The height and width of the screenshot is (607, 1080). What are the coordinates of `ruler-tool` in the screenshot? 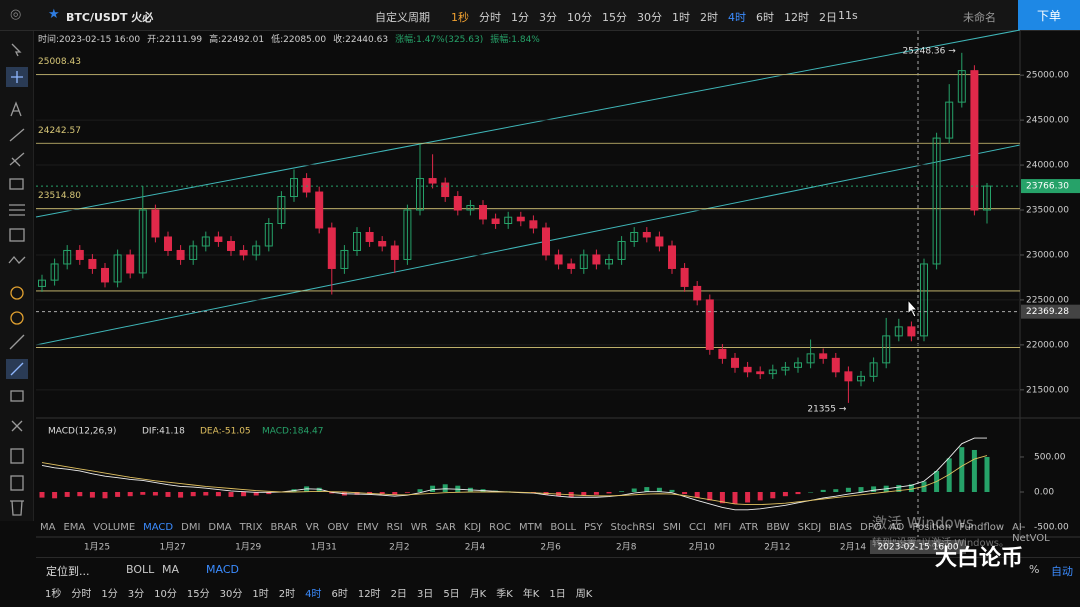 It's located at (17, 342).